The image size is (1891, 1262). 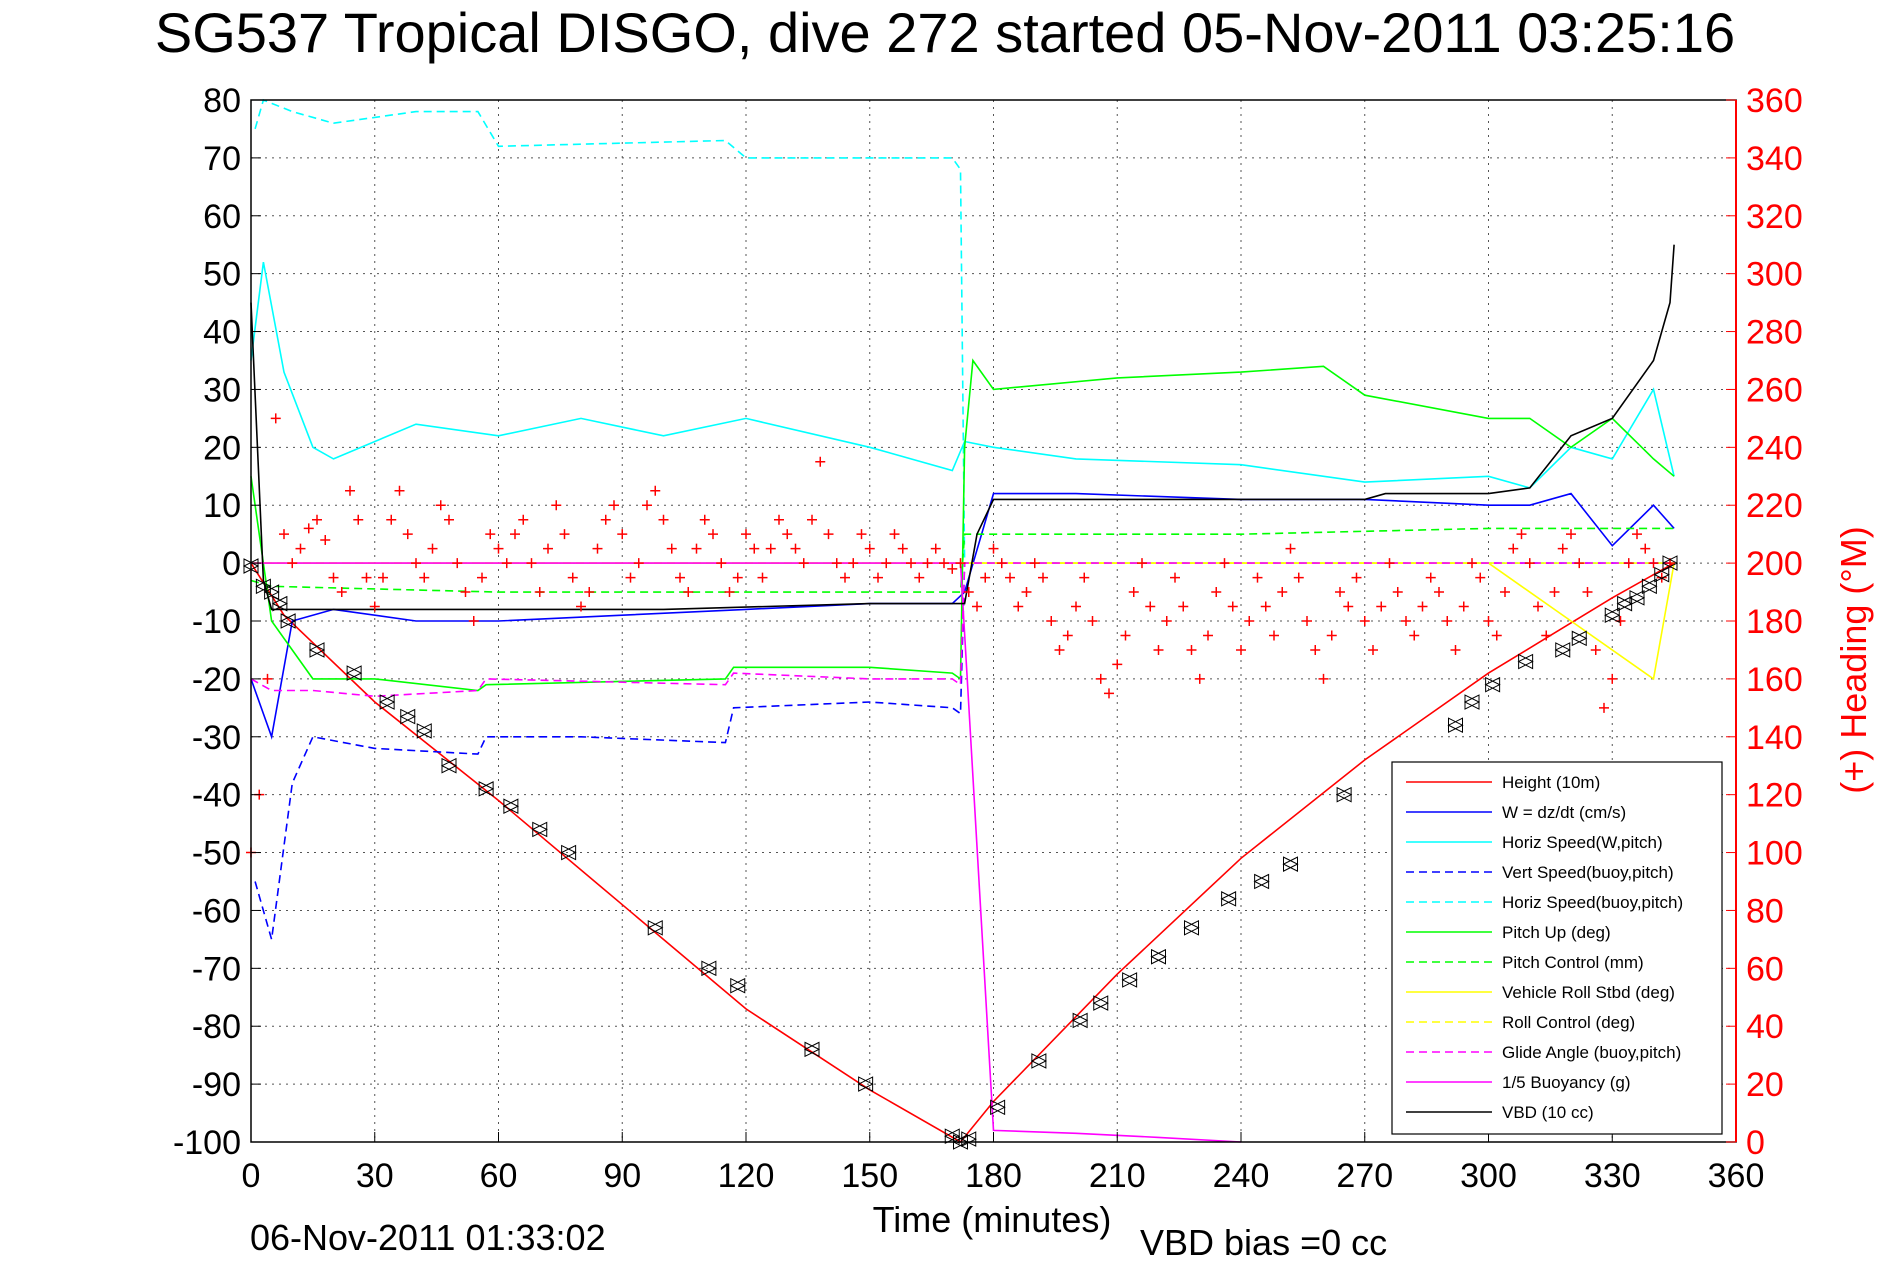 What do you see at coordinates (1263, 1242) in the screenshot?
I see `footer-vbd-bias: VBD bias =0 cc` at bounding box center [1263, 1242].